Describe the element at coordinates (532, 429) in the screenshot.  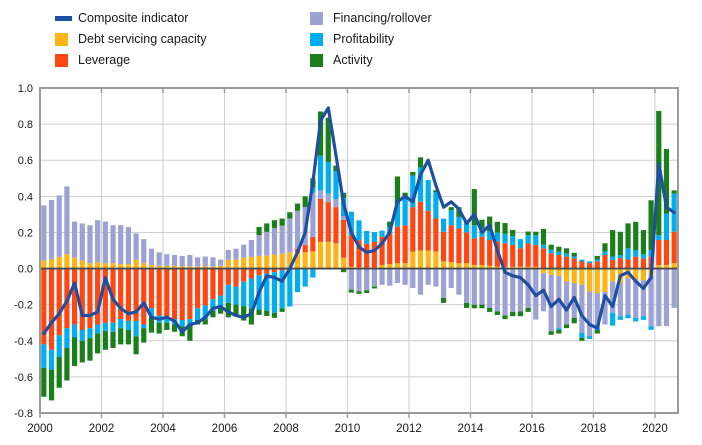
I see `x-tick-label: 2016` at that location.